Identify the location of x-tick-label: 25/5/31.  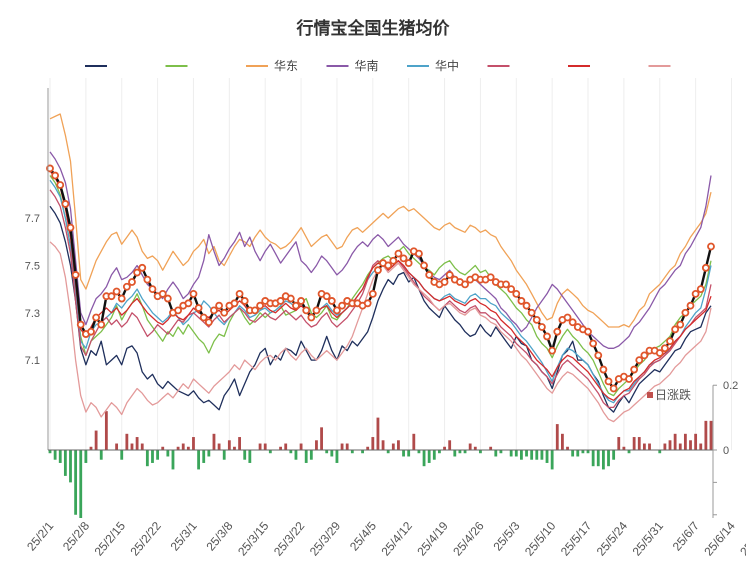
(648, 539).